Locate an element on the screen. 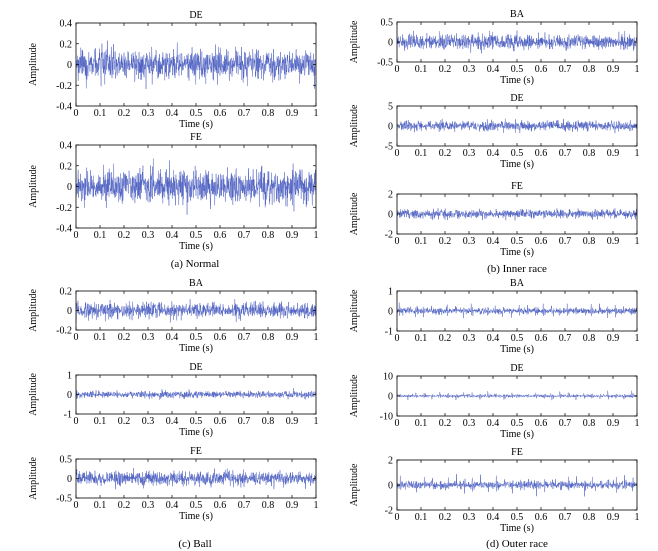  y-tick-label: -2 is located at coordinates (389, 235).